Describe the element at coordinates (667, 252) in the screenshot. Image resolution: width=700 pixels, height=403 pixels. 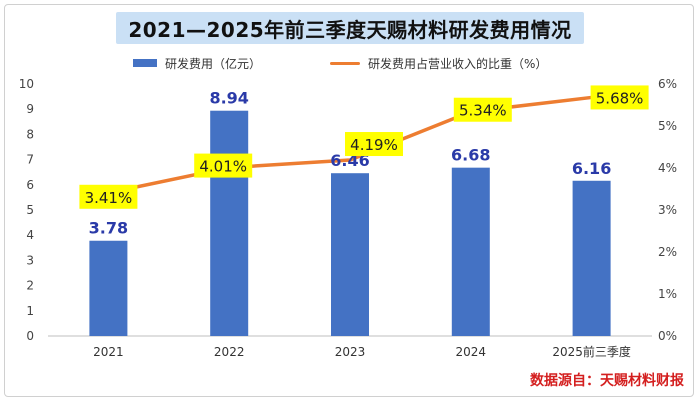
I see `y-right-tick-label: 2%` at that location.